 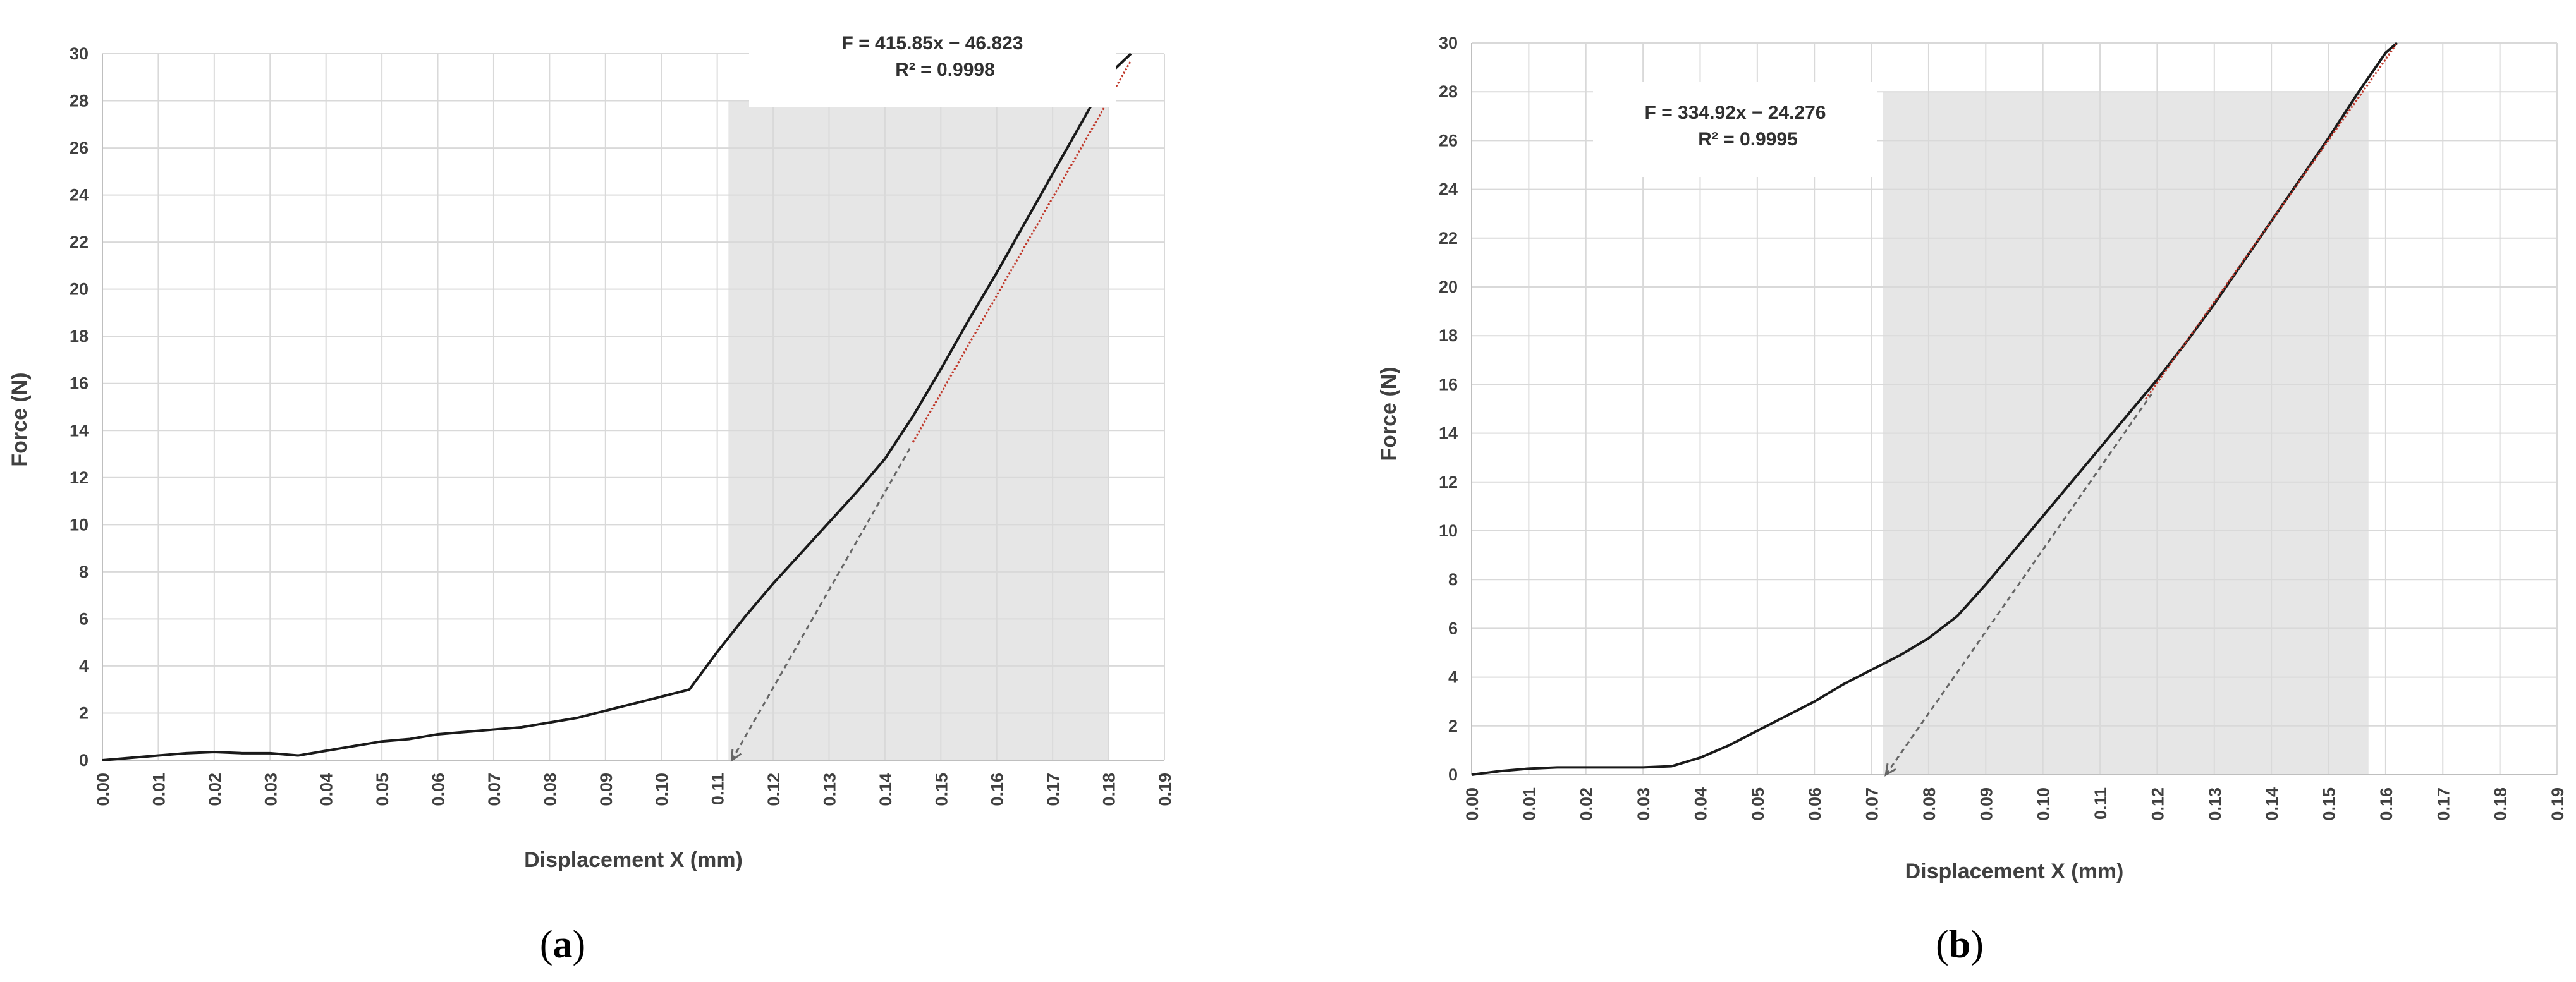 I want to click on panel-caption: (a), so click(x=562, y=944).